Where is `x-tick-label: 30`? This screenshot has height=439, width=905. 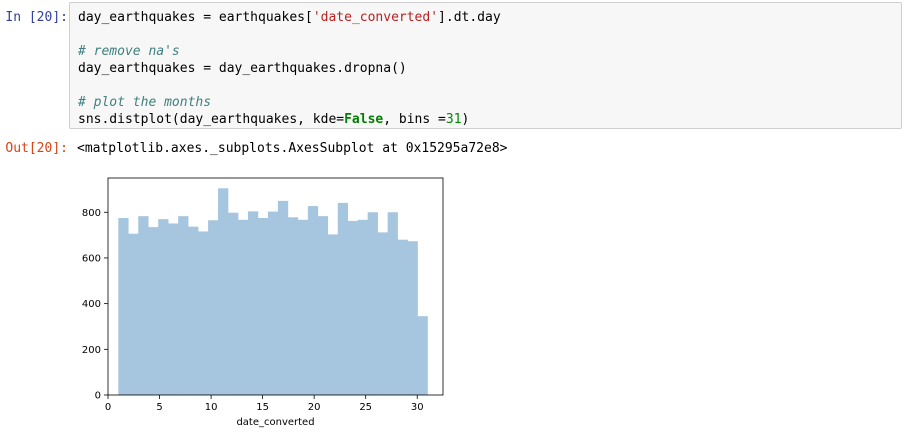 x-tick-label: 30 is located at coordinates (417, 407).